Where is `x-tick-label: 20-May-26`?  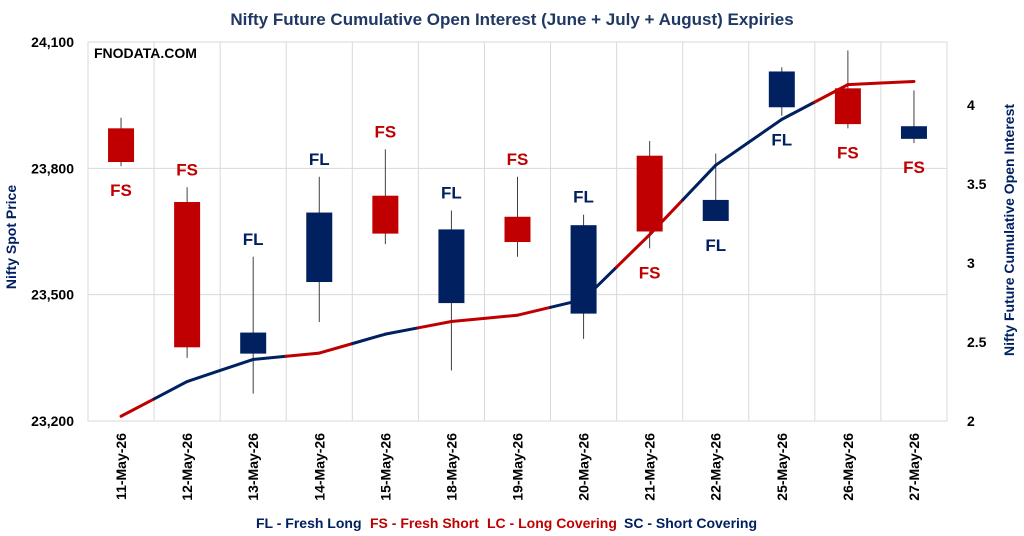
x-tick-label: 20-May-26 is located at coordinates (584, 467).